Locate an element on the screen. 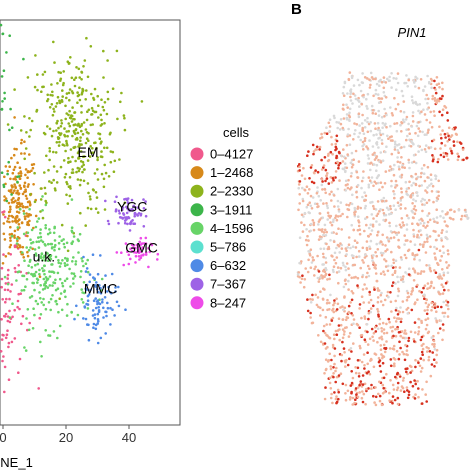 This screenshot has width=474, height=474. cluster-label: EM is located at coordinates (88, 152).